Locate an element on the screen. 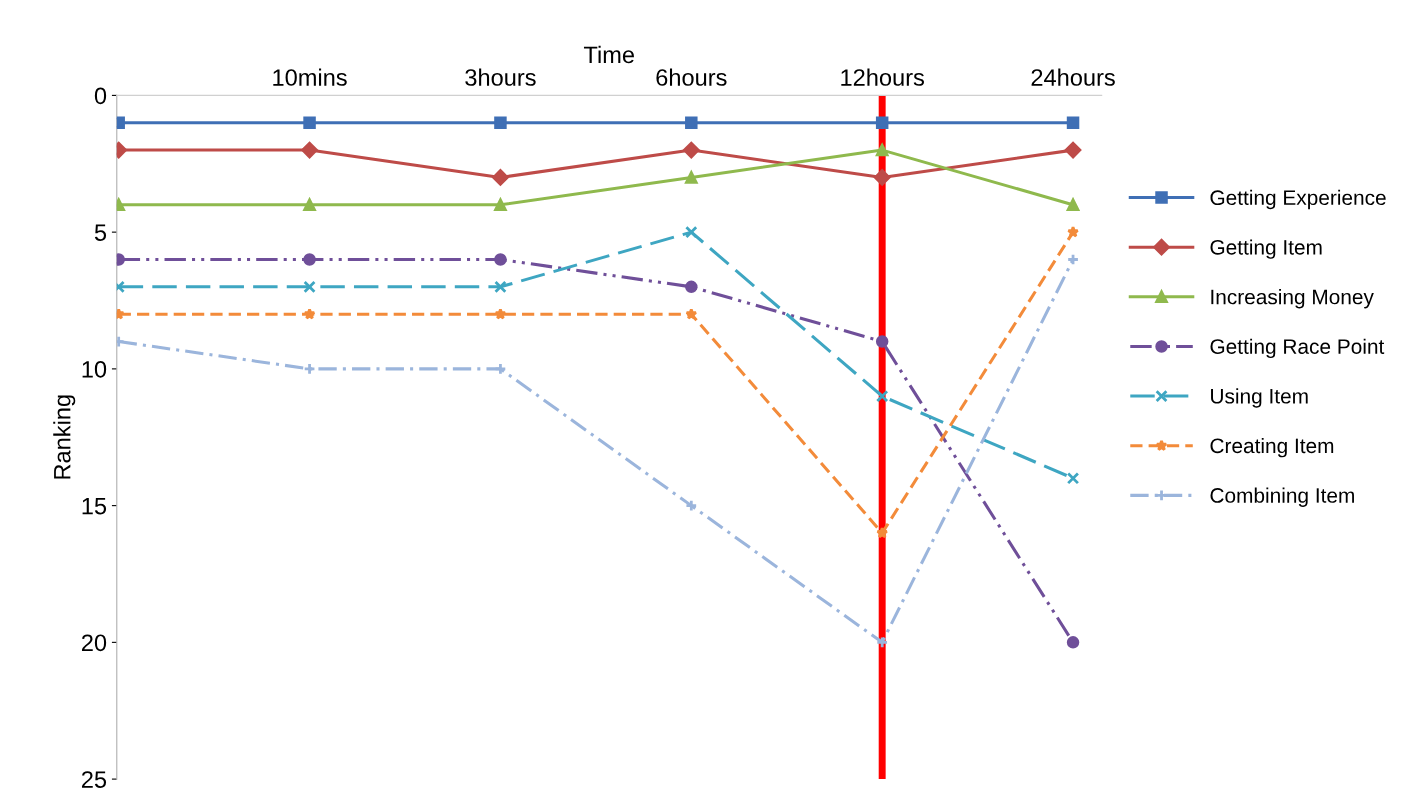 This screenshot has height=795, width=1407. y-axis-title: Ranking is located at coordinates (64, 437).